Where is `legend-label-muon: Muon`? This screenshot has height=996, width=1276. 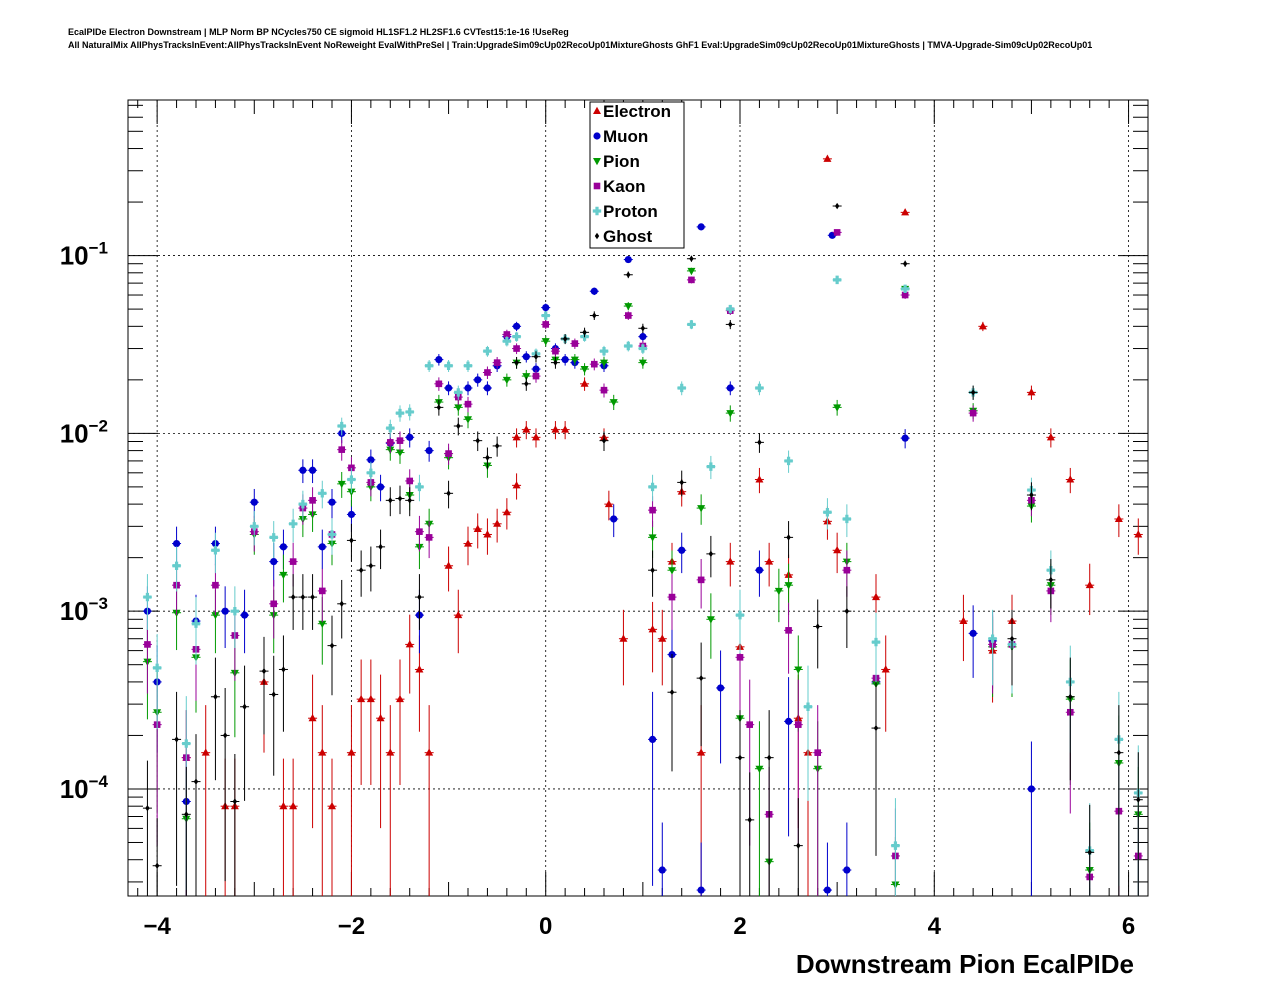 legend-label-muon: Muon is located at coordinates (625, 136).